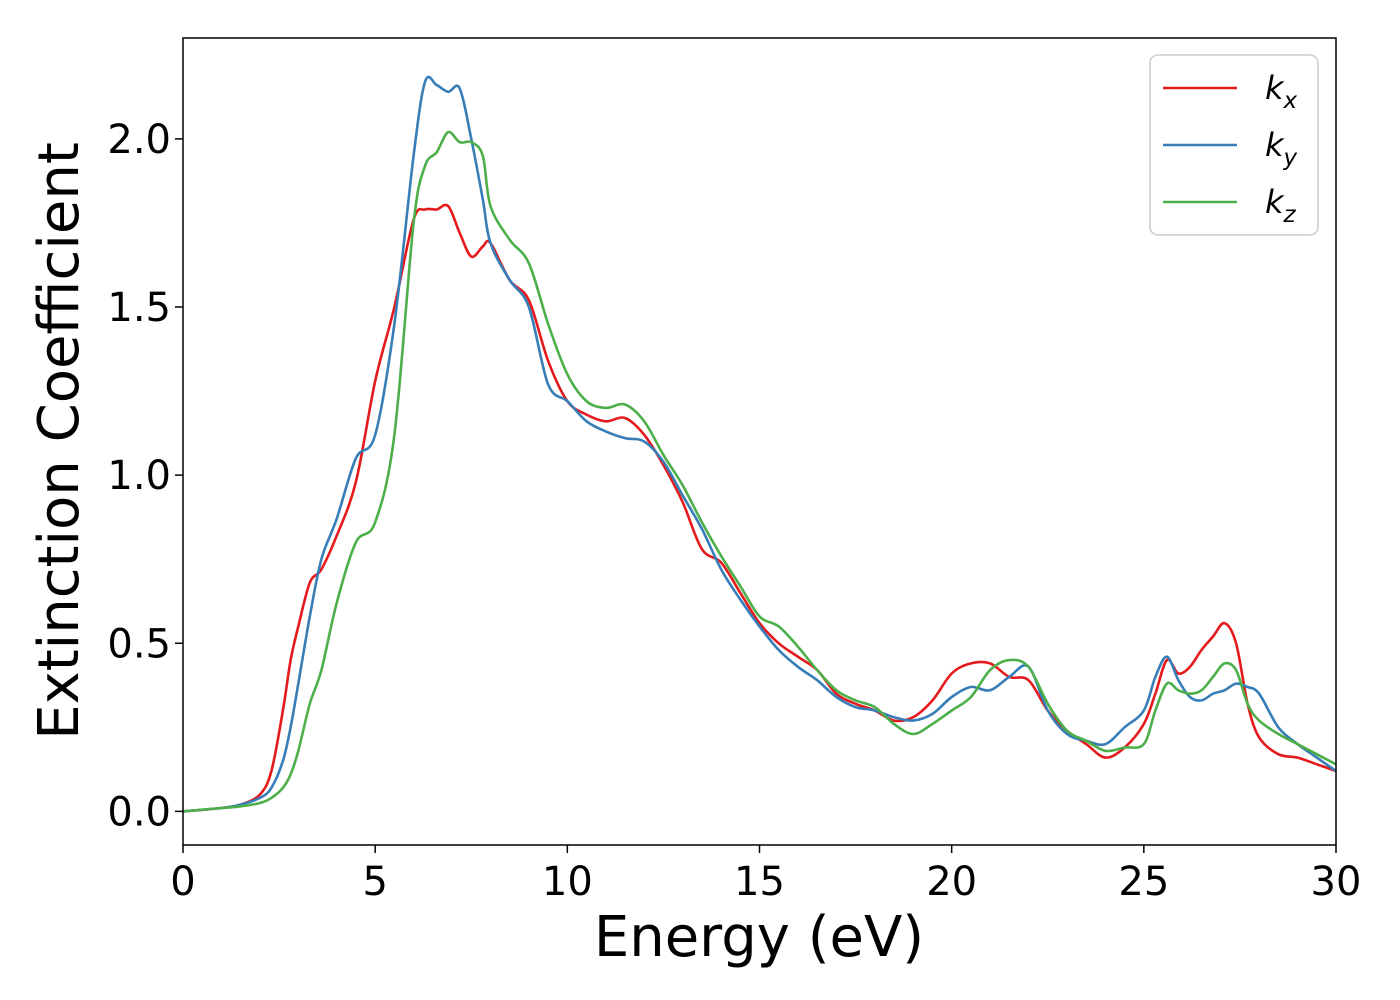  Describe the element at coordinates (139, 644) in the screenshot. I see `y-tick-label: 0.5` at that location.